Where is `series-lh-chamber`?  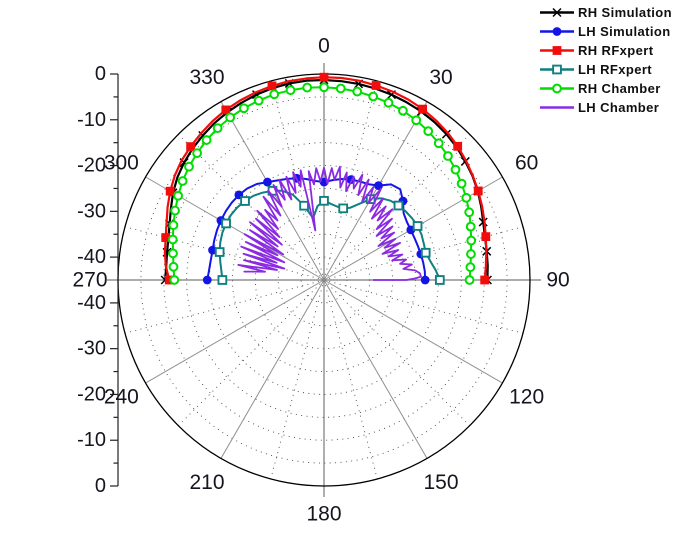
series-lh-chamber is located at coordinates (329, 223).